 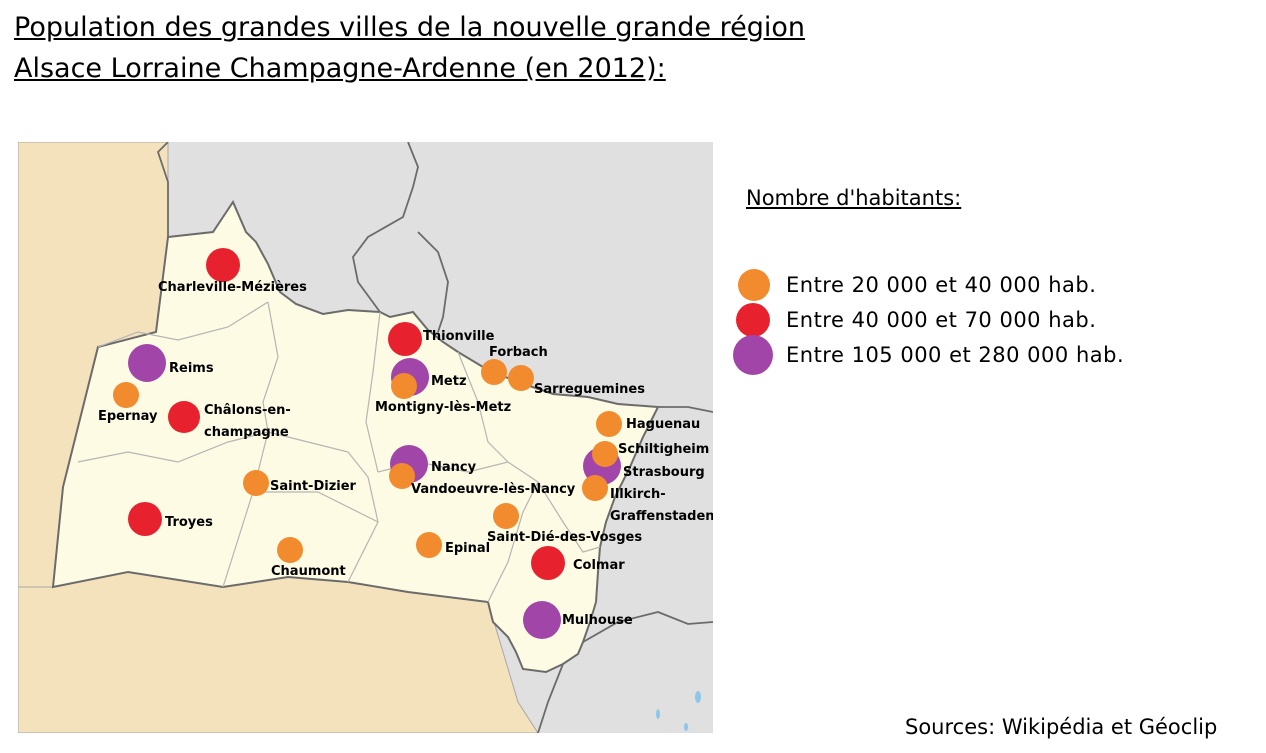 I want to click on city-label: Forbach, so click(x=518, y=352).